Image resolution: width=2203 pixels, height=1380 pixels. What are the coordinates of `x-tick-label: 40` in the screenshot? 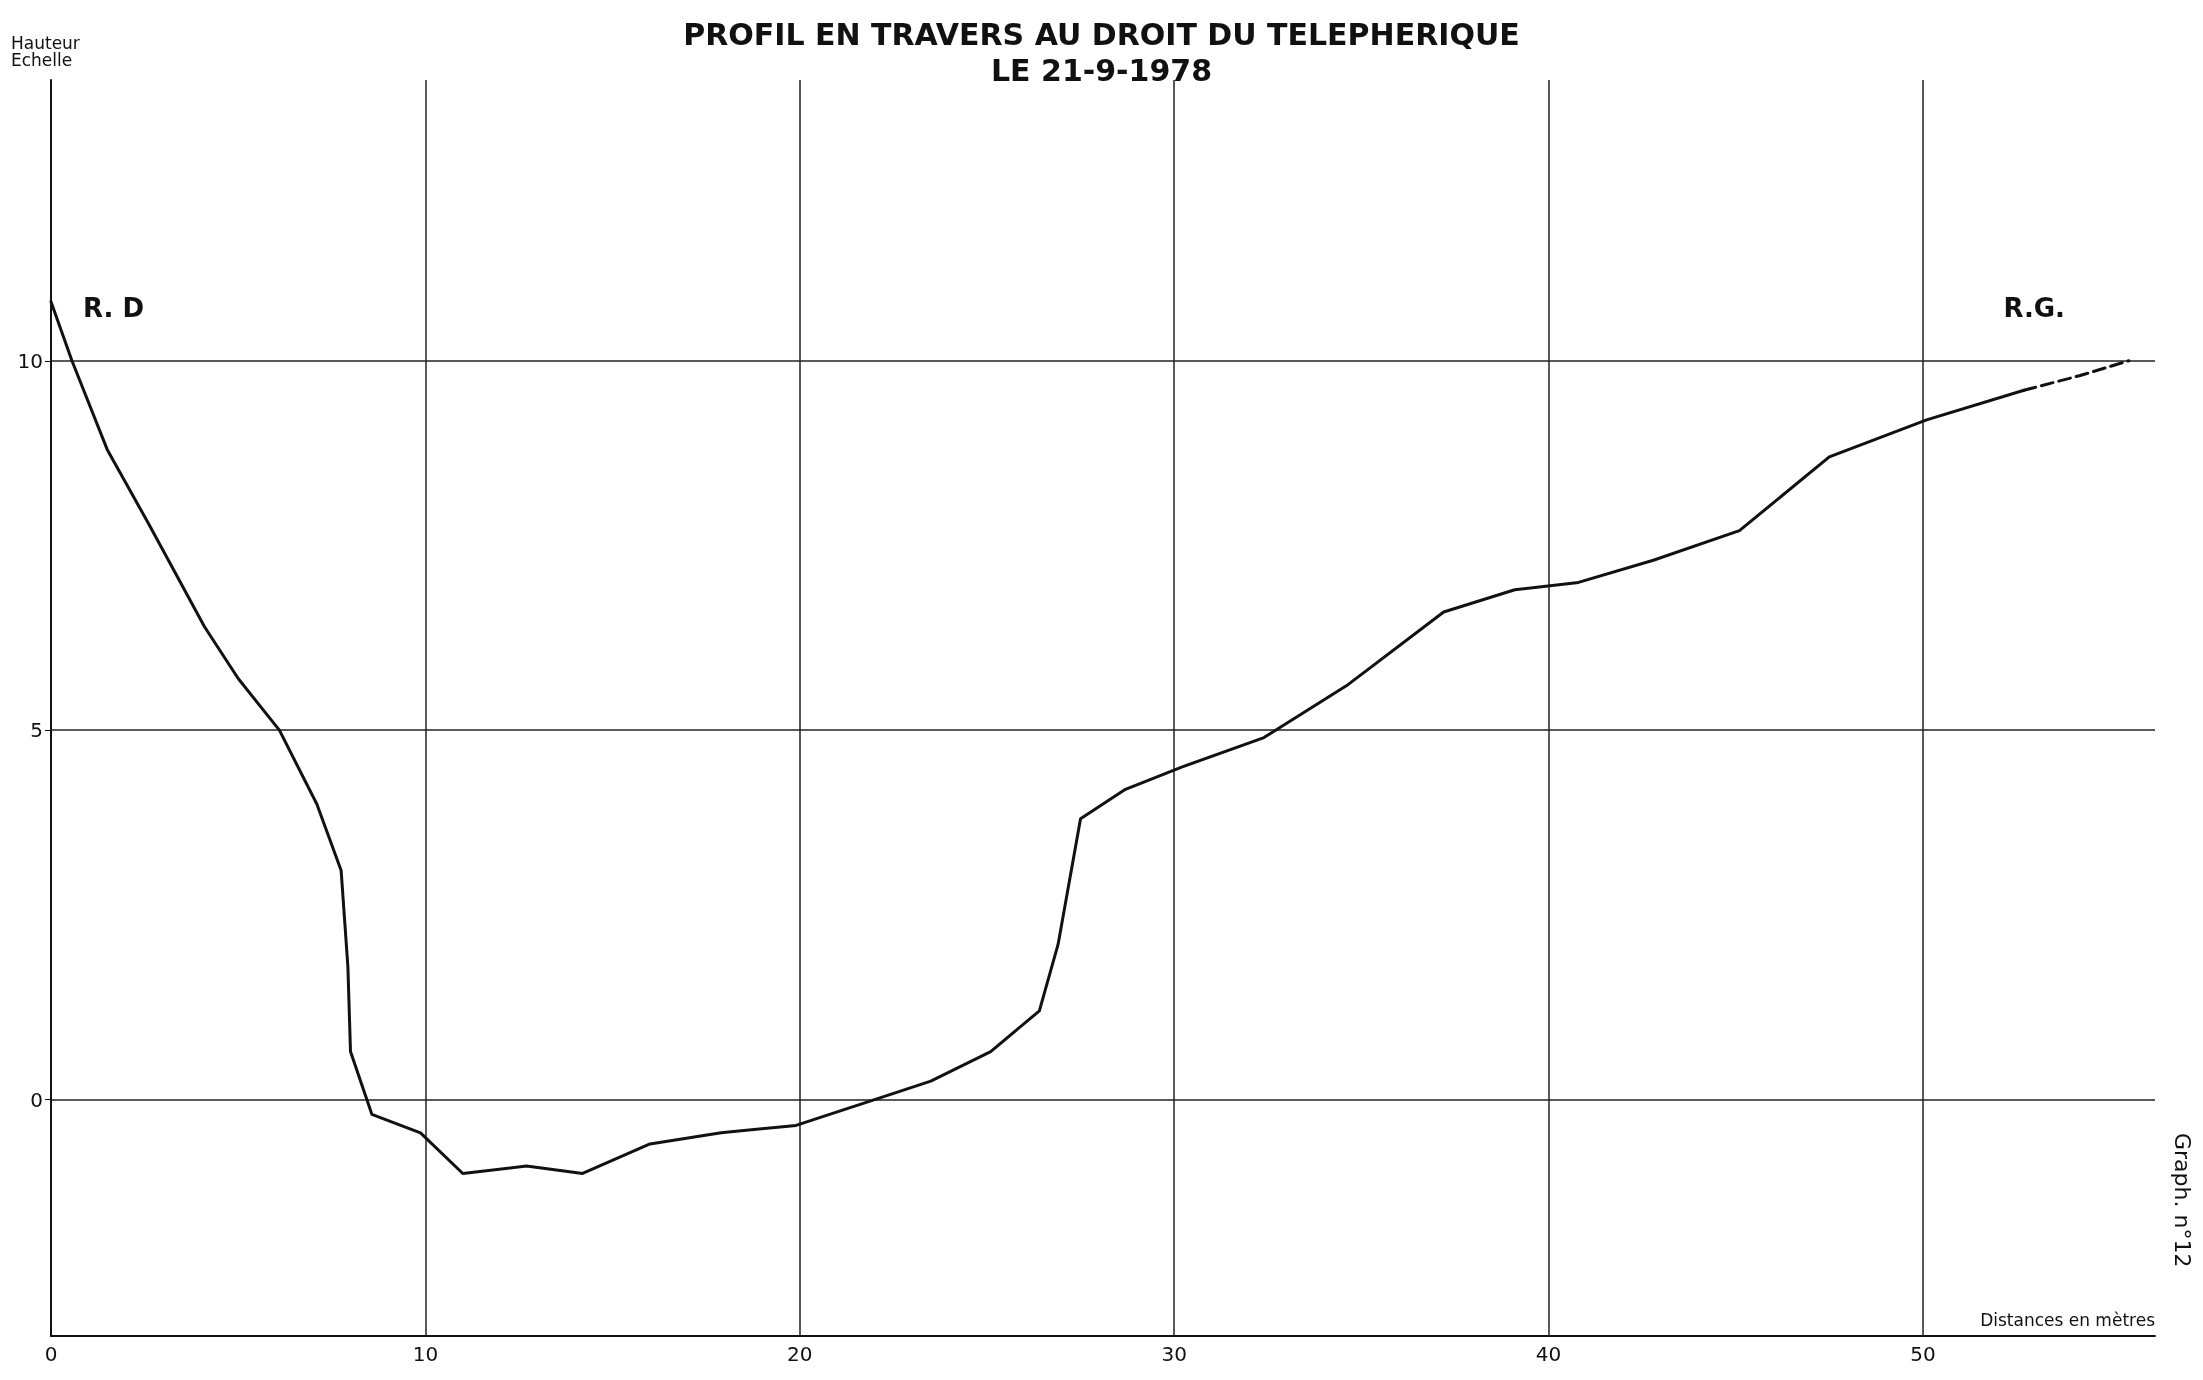 It's located at (1548, 1354).